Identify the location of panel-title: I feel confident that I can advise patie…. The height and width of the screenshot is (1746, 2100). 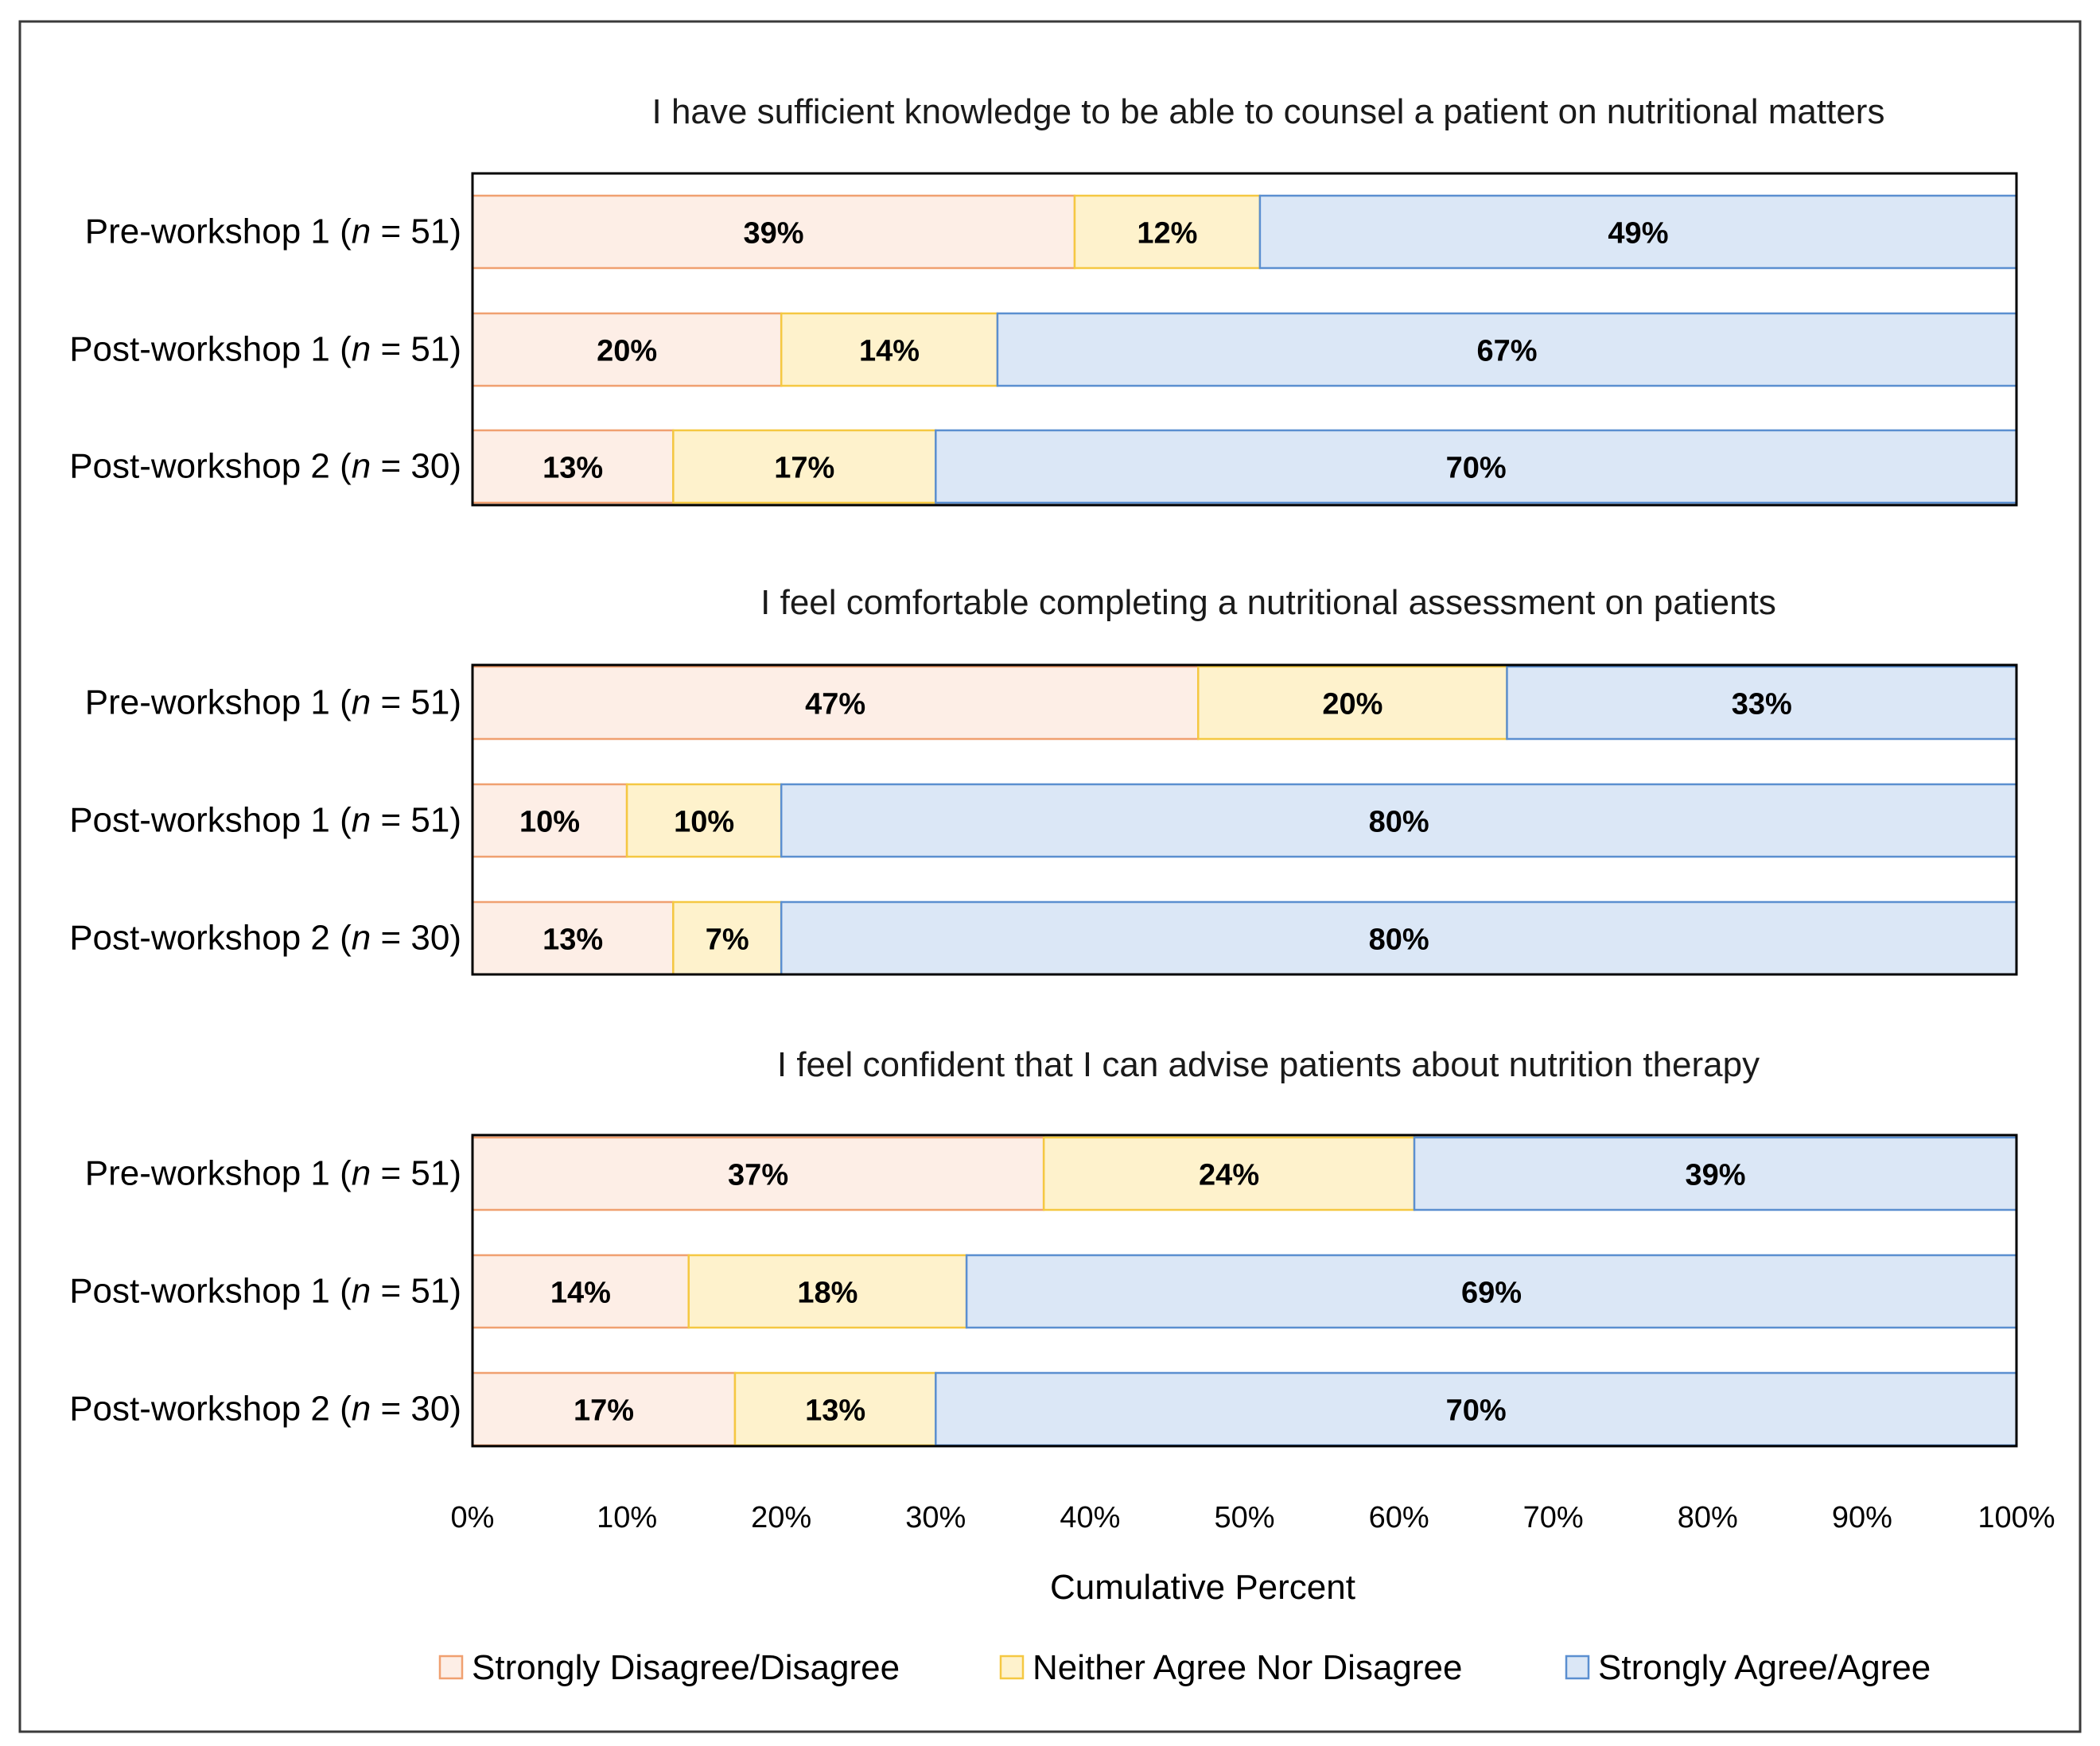
(1268, 1064).